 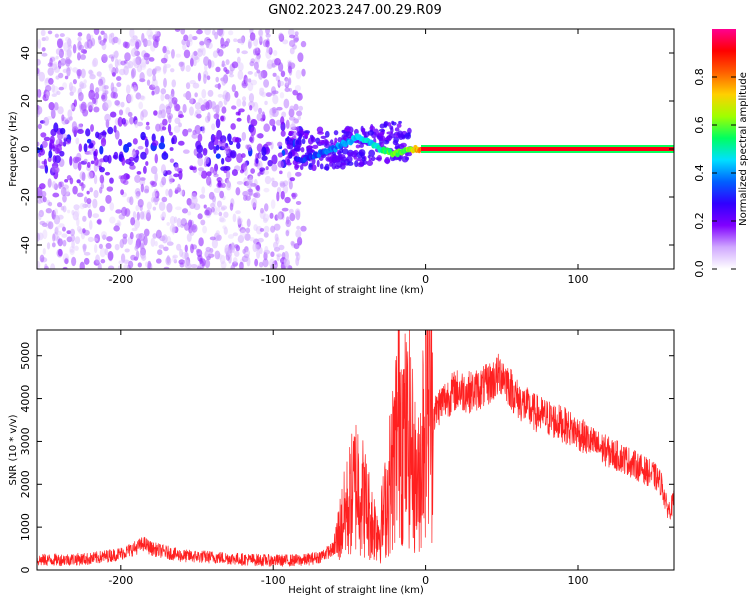 What do you see at coordinates (120, 580) in the screenshot?
I see `x-tick-label: -200` at bounding box center [120, 580].